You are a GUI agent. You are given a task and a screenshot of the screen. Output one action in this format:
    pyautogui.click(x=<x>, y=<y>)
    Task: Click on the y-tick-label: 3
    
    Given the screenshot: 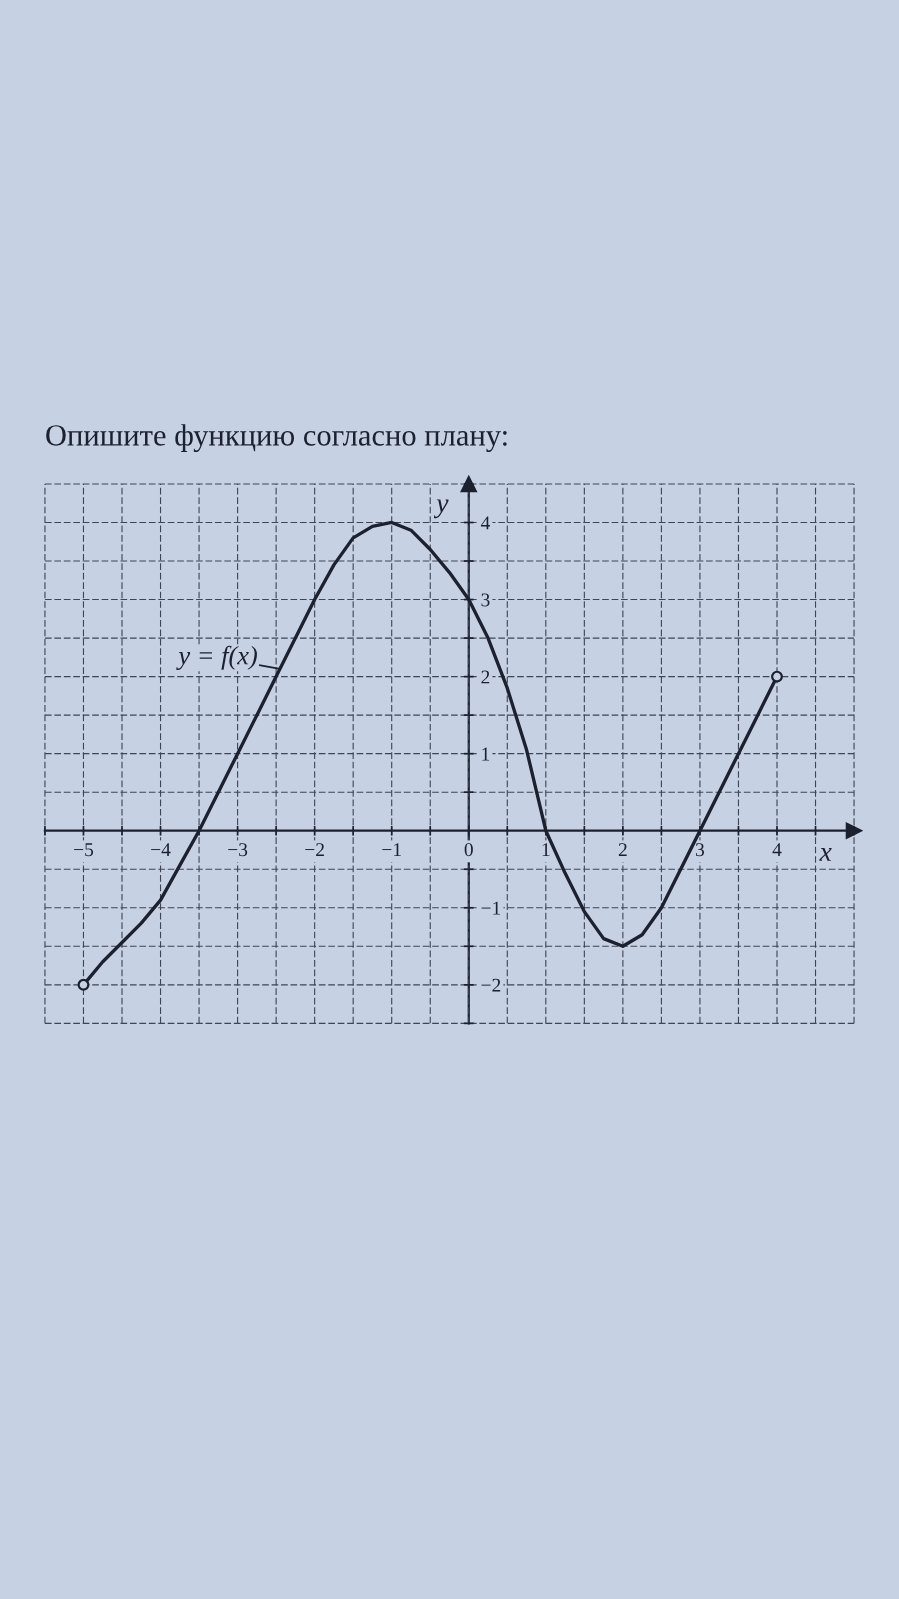 What is the action you would take?
    pyautogui.click(x=485, y=600)
    